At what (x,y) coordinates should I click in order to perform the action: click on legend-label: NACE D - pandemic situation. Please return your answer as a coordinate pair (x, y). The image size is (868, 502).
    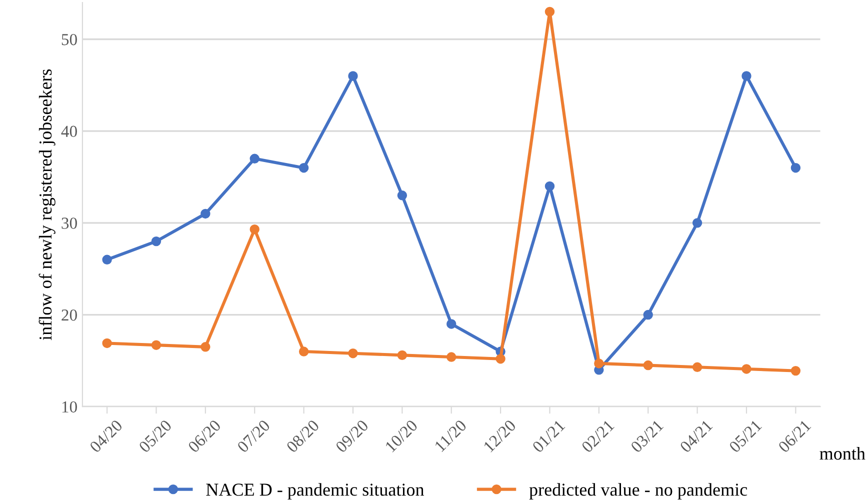
    Looking at the image, I should click on (315, 491).